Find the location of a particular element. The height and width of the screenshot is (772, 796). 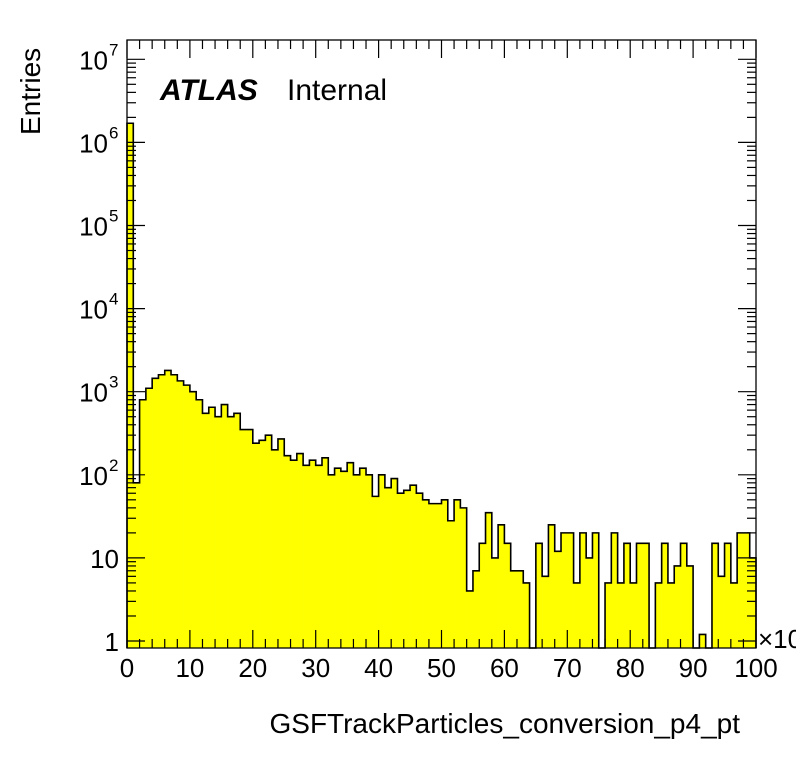

y-tick-label: 1 is located at coordinates (112, 642).